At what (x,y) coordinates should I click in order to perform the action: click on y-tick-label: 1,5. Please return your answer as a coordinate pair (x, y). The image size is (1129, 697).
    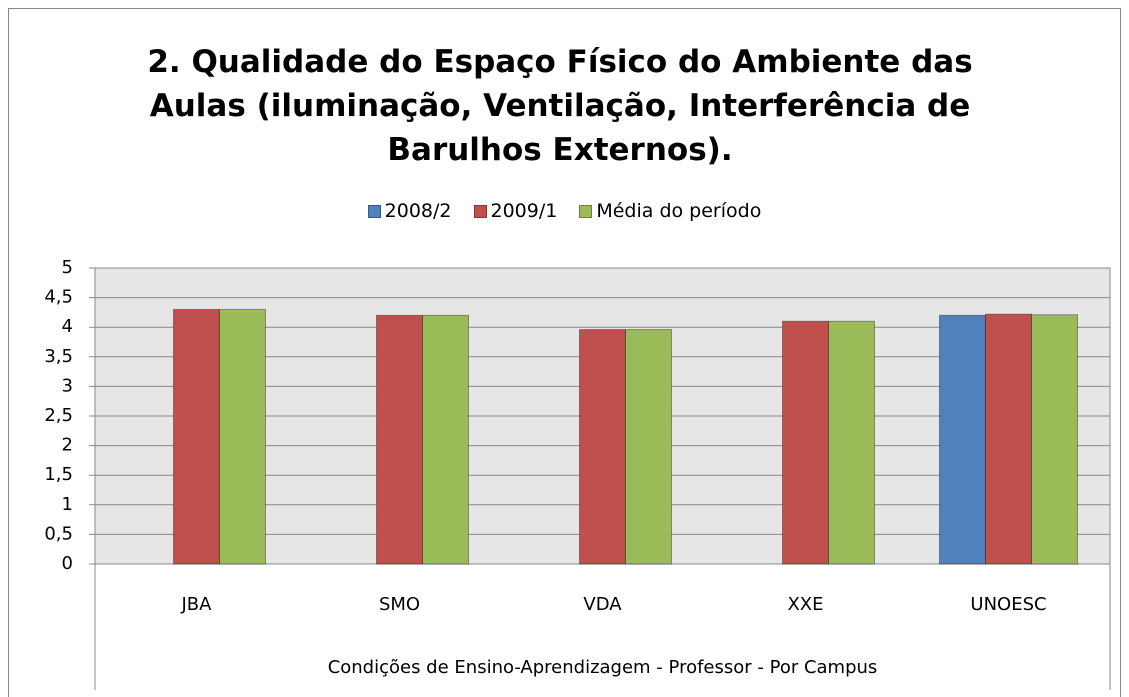
    Looking at the image, I should click on (58, 474).